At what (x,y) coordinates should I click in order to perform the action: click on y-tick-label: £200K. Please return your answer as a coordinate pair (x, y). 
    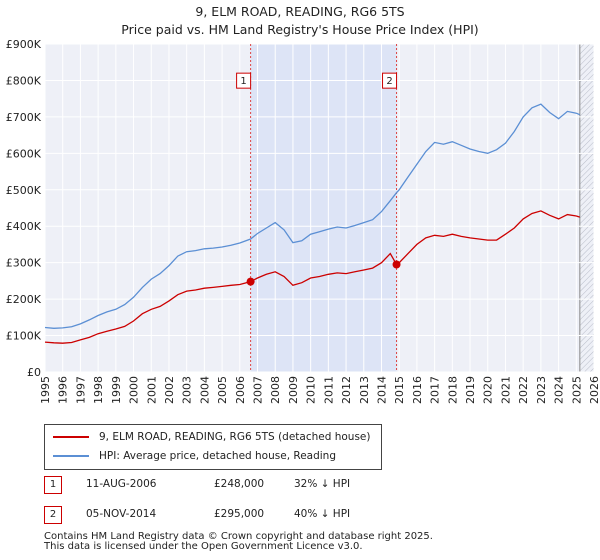
    Looking at the image, I should click on (24, 299).